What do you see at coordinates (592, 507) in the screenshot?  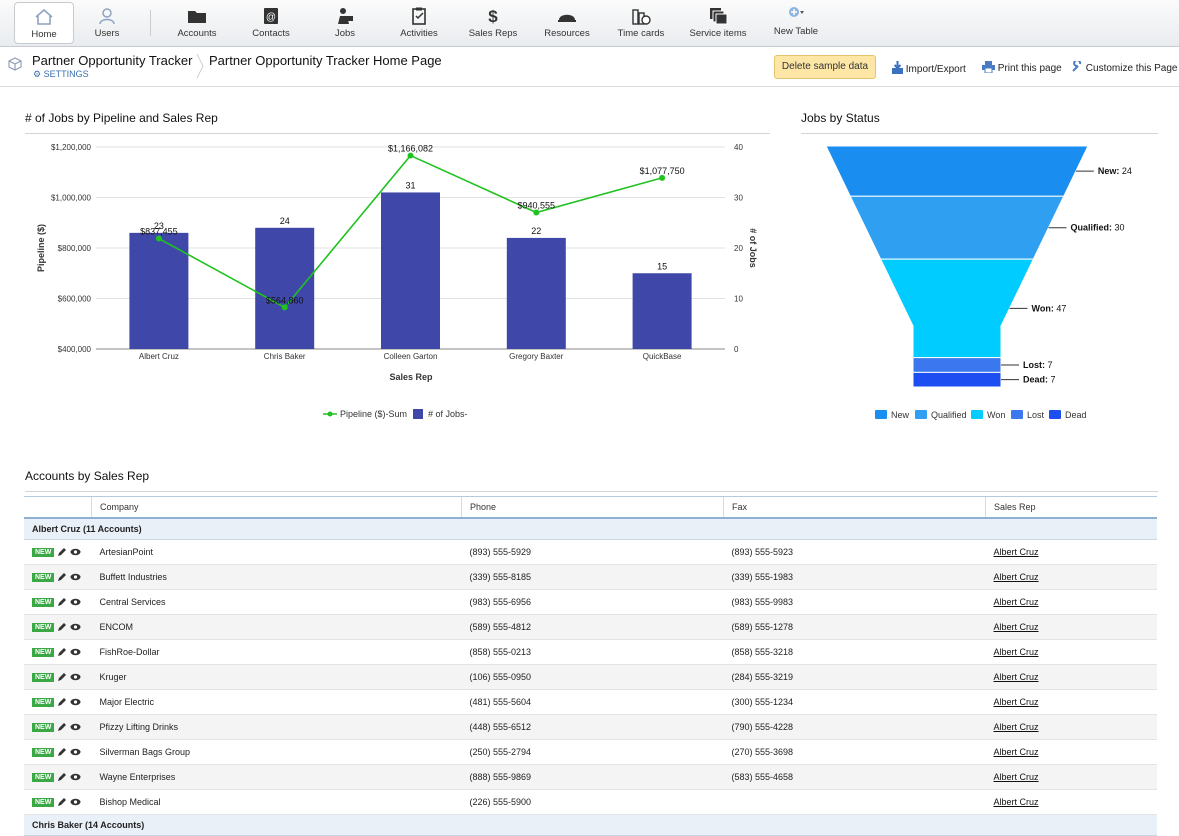 I see `column-header-phone: Phone` at bounding box center [592, 507].